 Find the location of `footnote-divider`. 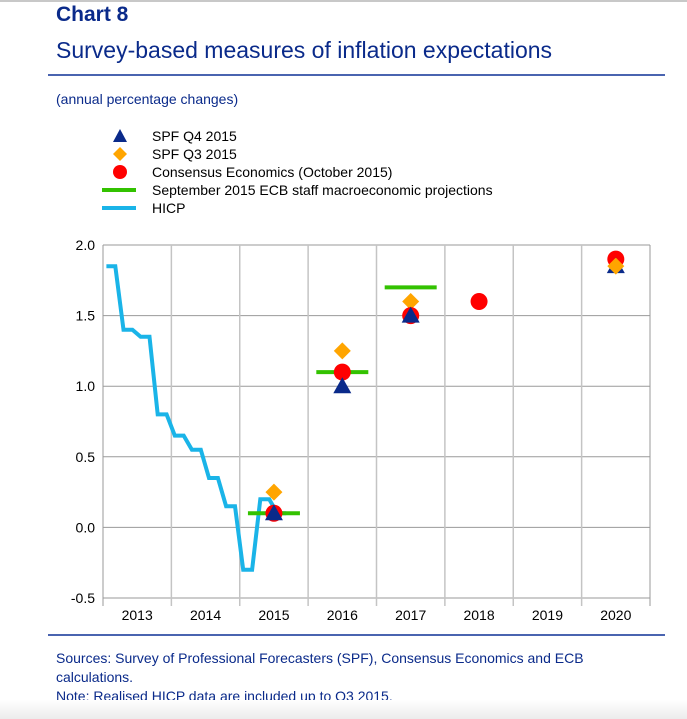

footnote-divider is located at coordinates (356, 635).